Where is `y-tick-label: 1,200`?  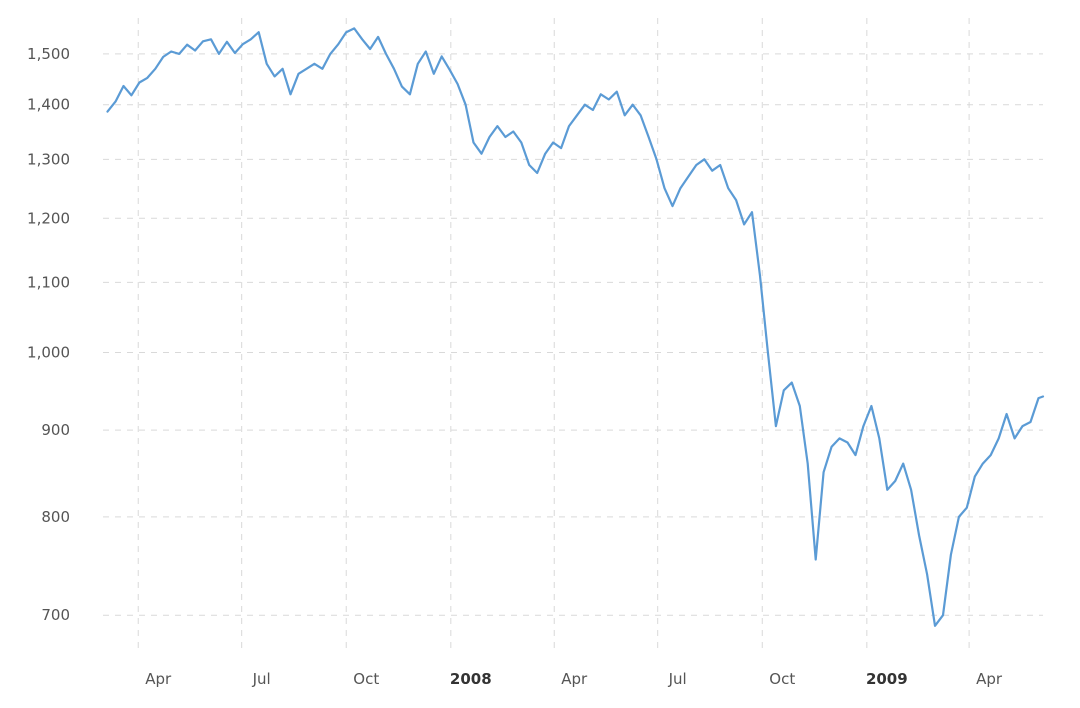
y-tick-label: 1,200 is located at coordinates (48, 218).